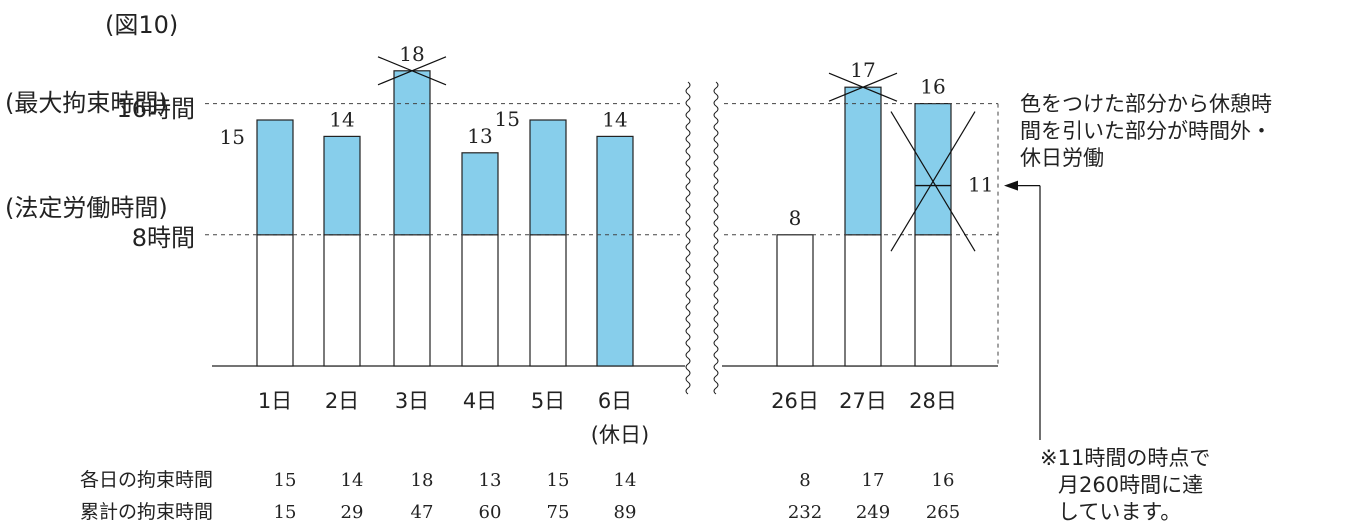 This screenshot has height=530, width=1346. What do you see at coordinates (795, 300) in the screenshot?
I see `bar-base-26日` at bounding box center [795, 300].